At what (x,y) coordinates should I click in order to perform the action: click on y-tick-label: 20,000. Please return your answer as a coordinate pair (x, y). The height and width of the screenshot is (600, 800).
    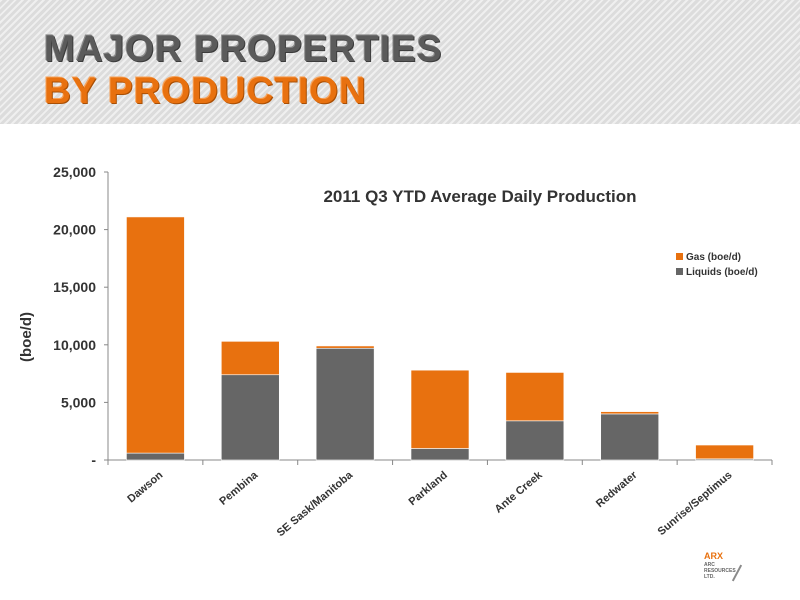
    Looking at the image, I should click on (74, 230).